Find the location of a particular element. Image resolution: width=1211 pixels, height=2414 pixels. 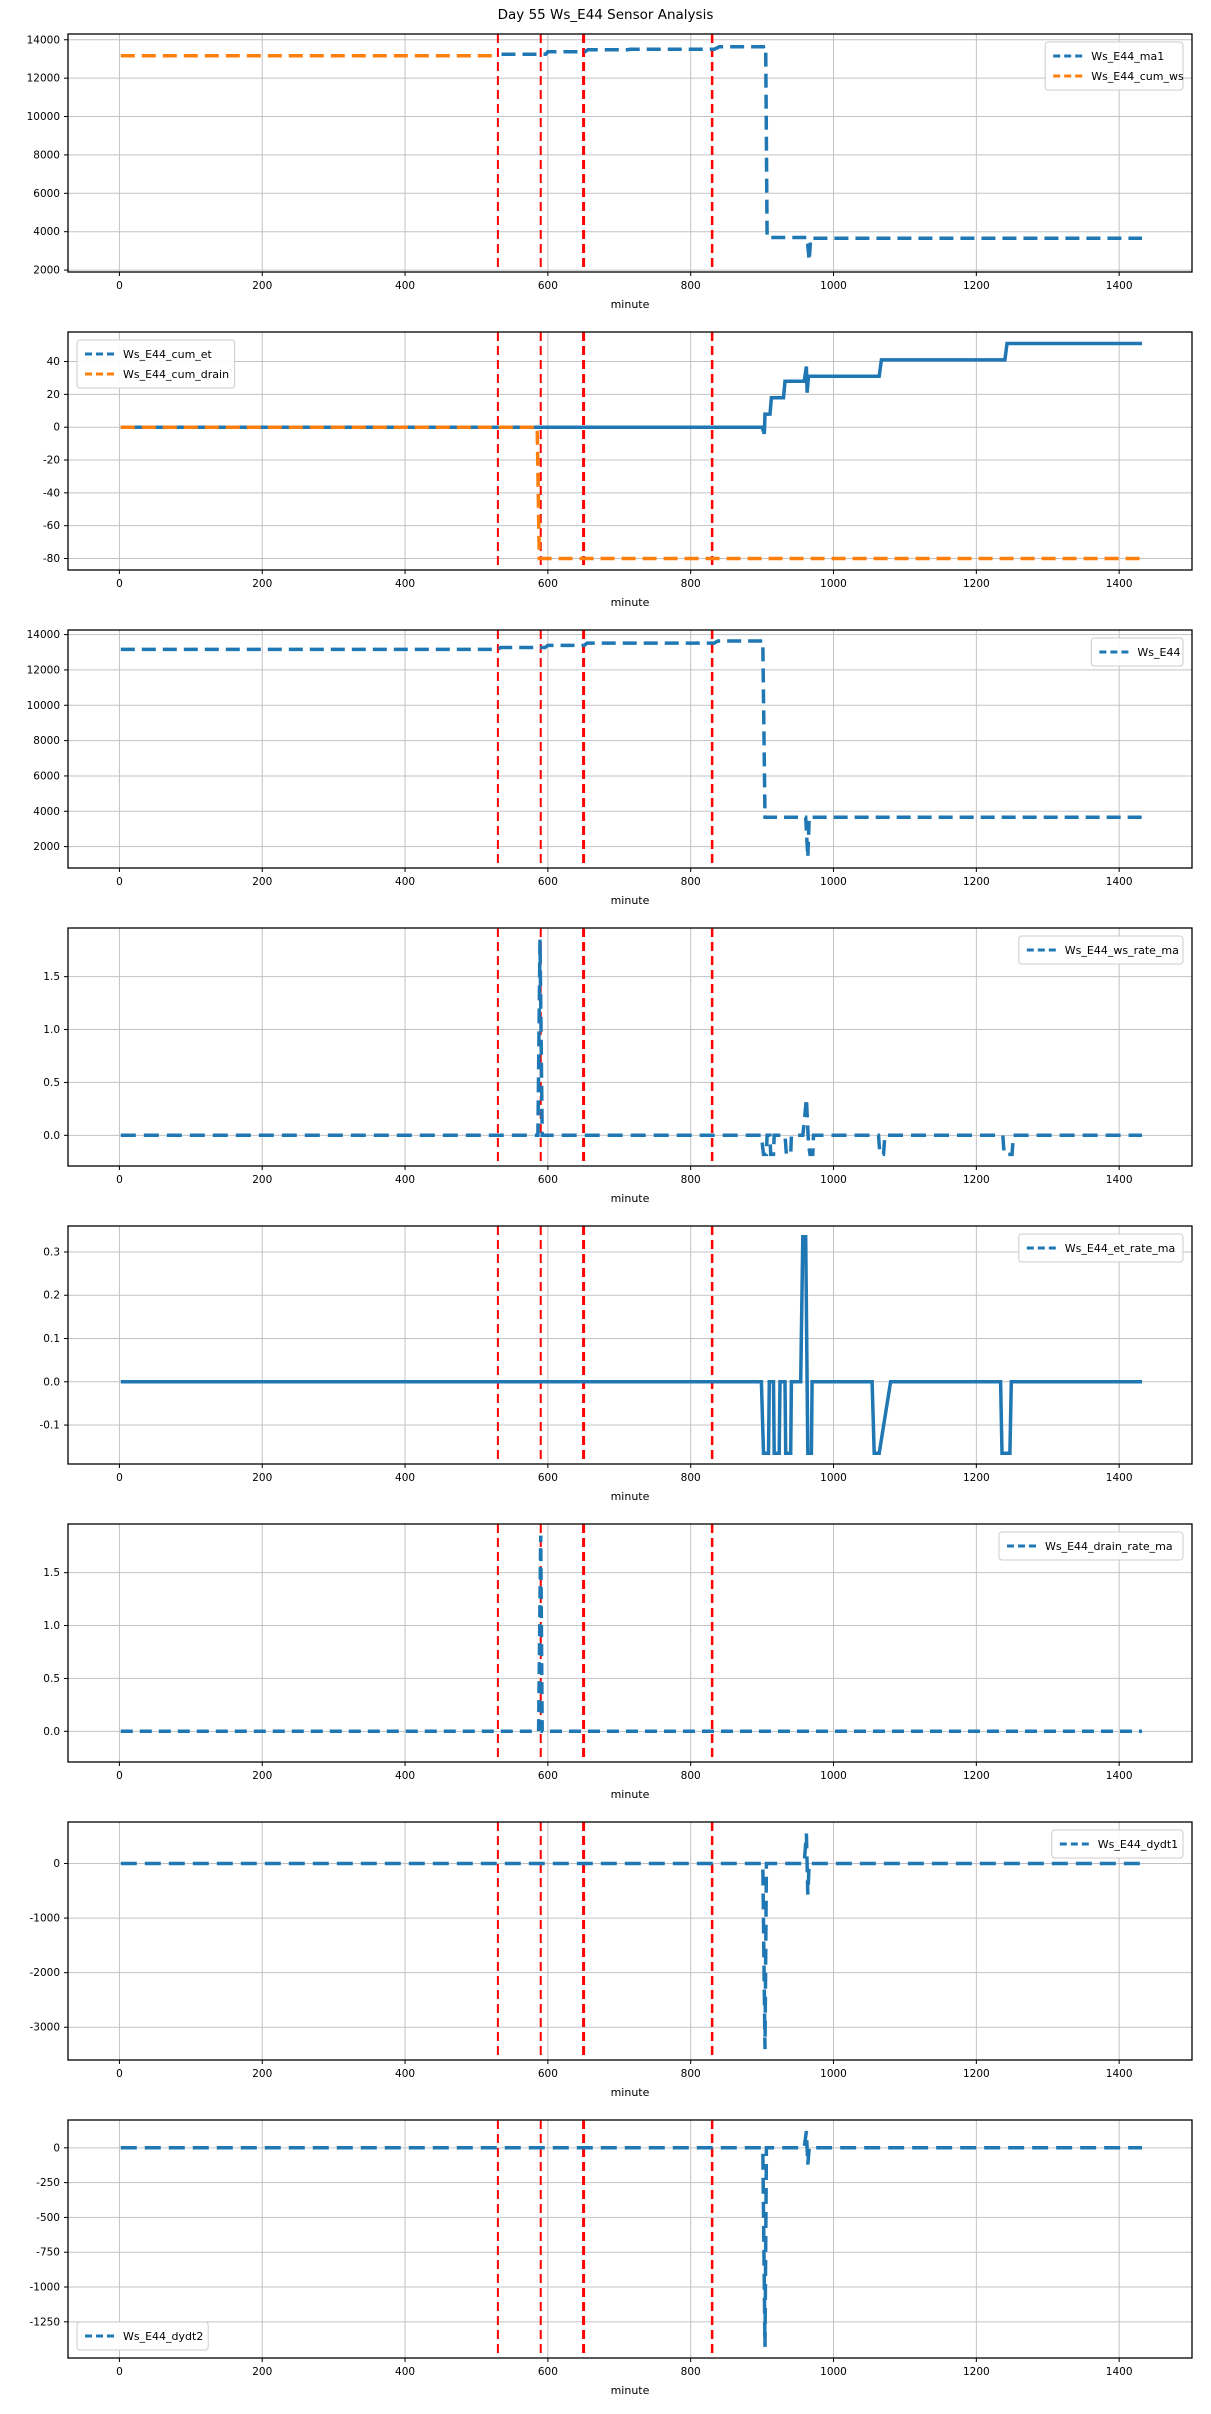

ytick-label: -1250 is located at coordinates (44, 2322).